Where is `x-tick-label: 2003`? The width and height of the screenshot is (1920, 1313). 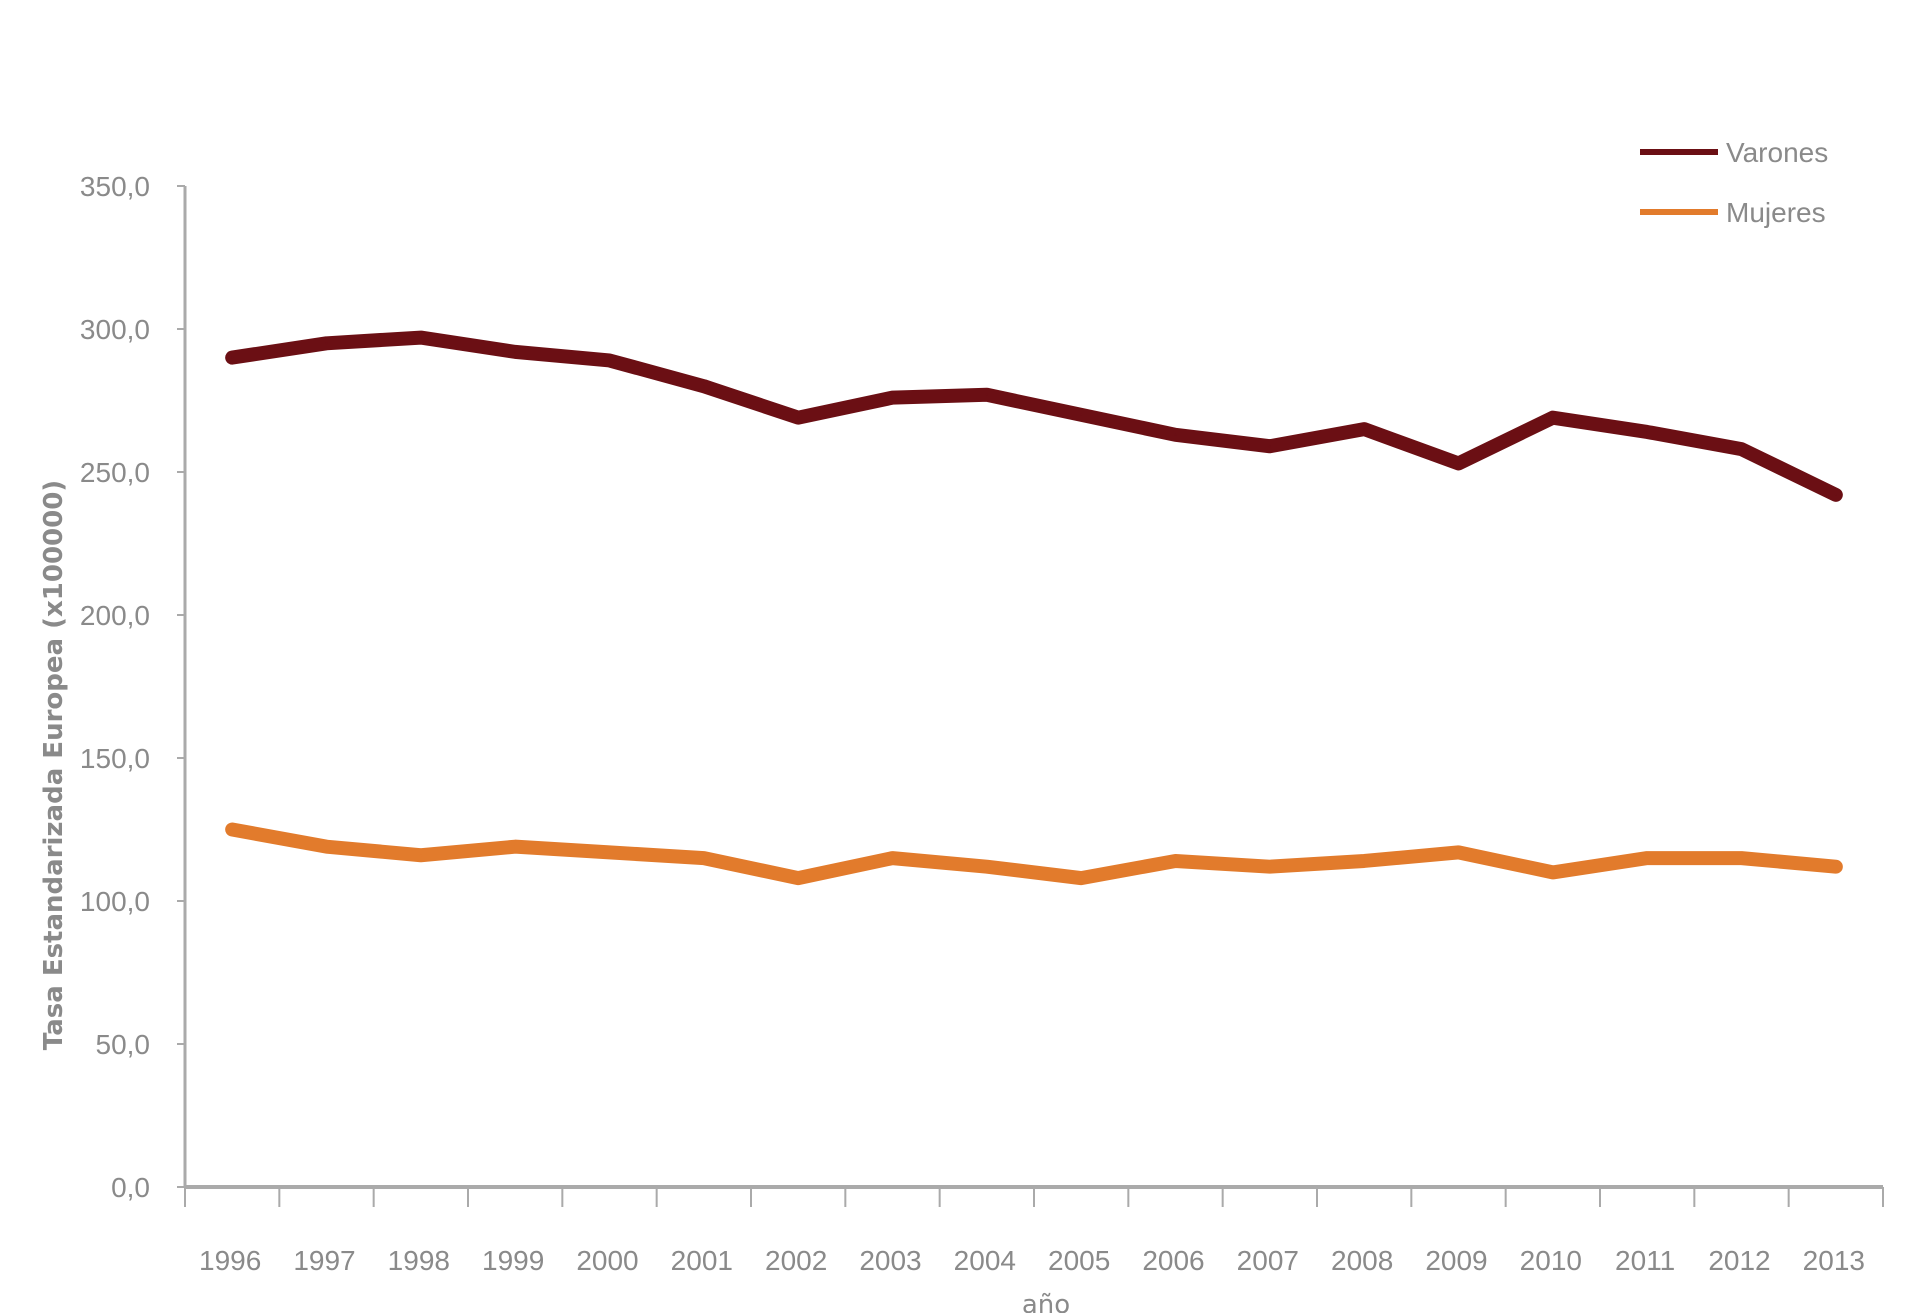
x-tick-label: 2003 is located at coordinates (890, 1260).